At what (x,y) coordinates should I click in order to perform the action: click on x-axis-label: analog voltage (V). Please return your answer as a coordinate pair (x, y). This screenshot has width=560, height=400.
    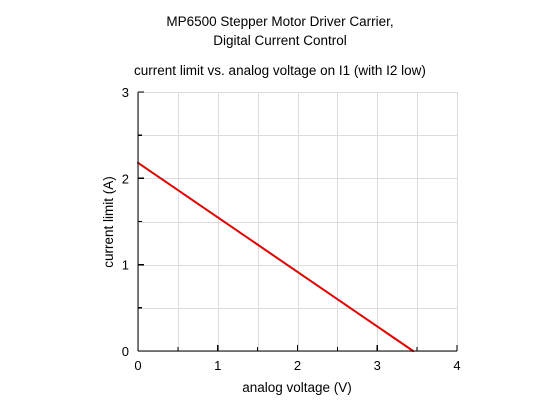
    Looking at the image, I should click on (297, 387).